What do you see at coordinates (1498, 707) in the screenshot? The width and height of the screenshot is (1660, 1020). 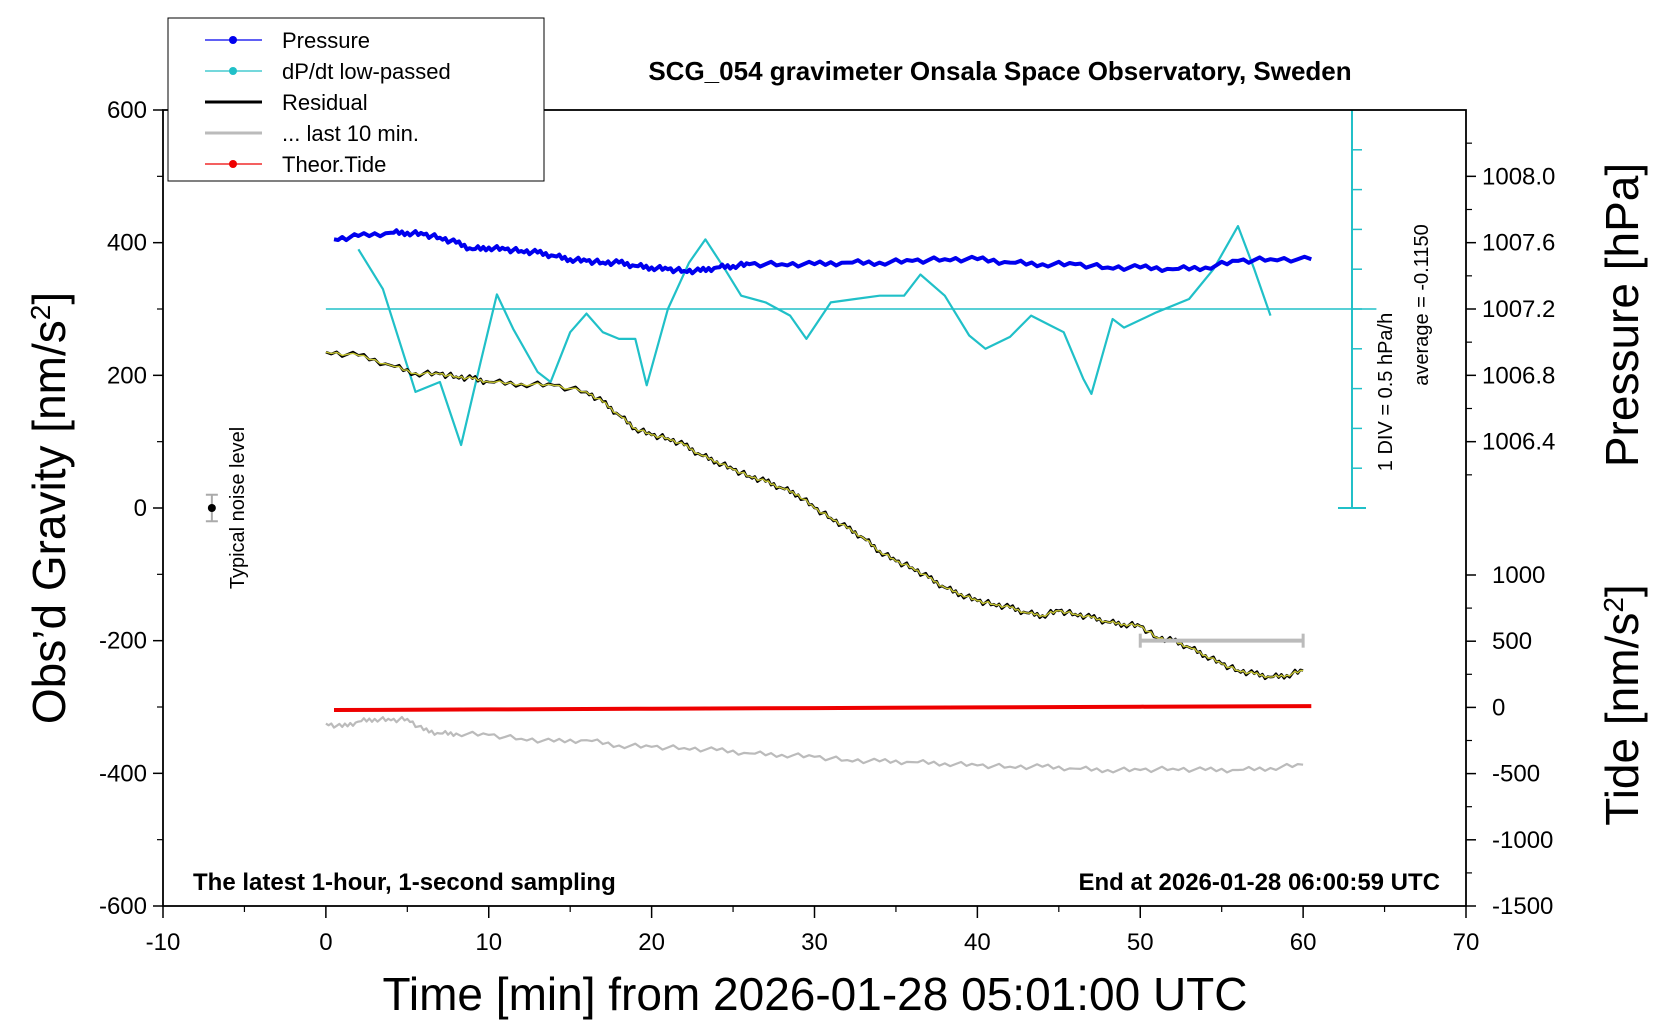 I see `tide-tick-label: 0` at bounding box center [1498, 707].